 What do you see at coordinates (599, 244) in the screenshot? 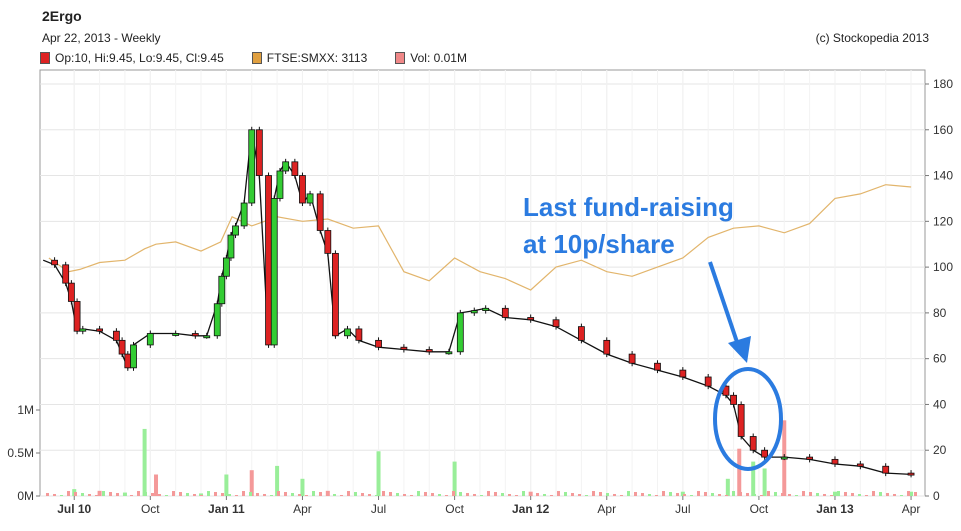
I see `annotation-line-2: at 10p/share` at bounding box center [599, 244].